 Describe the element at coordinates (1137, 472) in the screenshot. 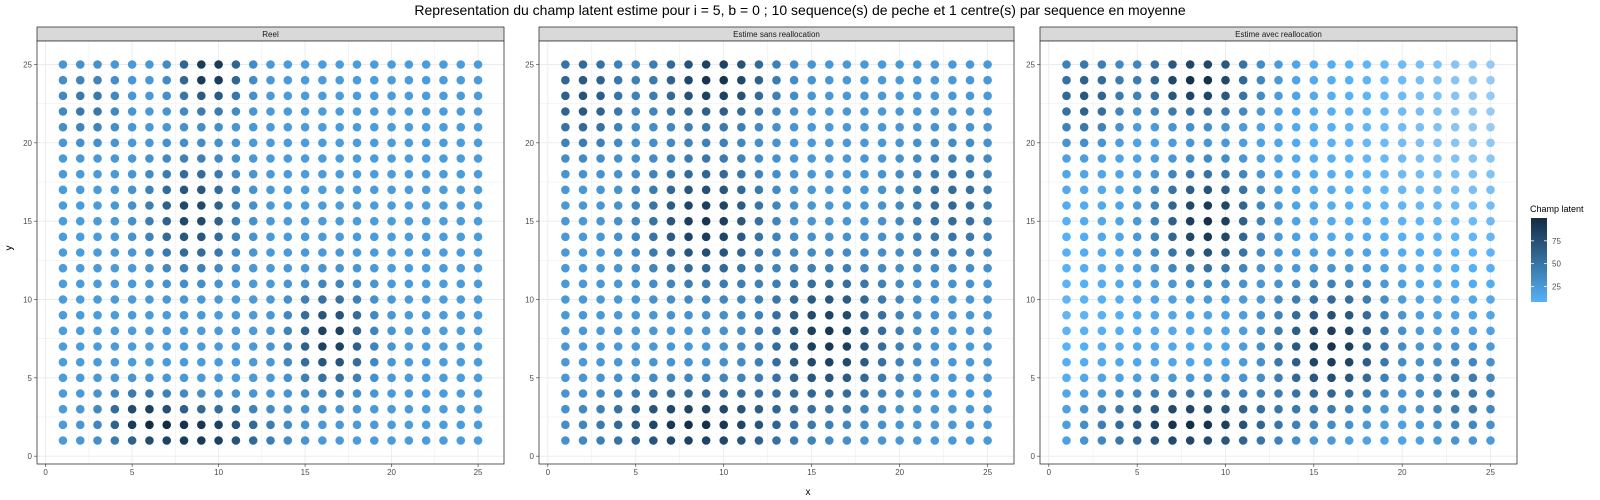

I see `x-tick-label: 5` at that location.